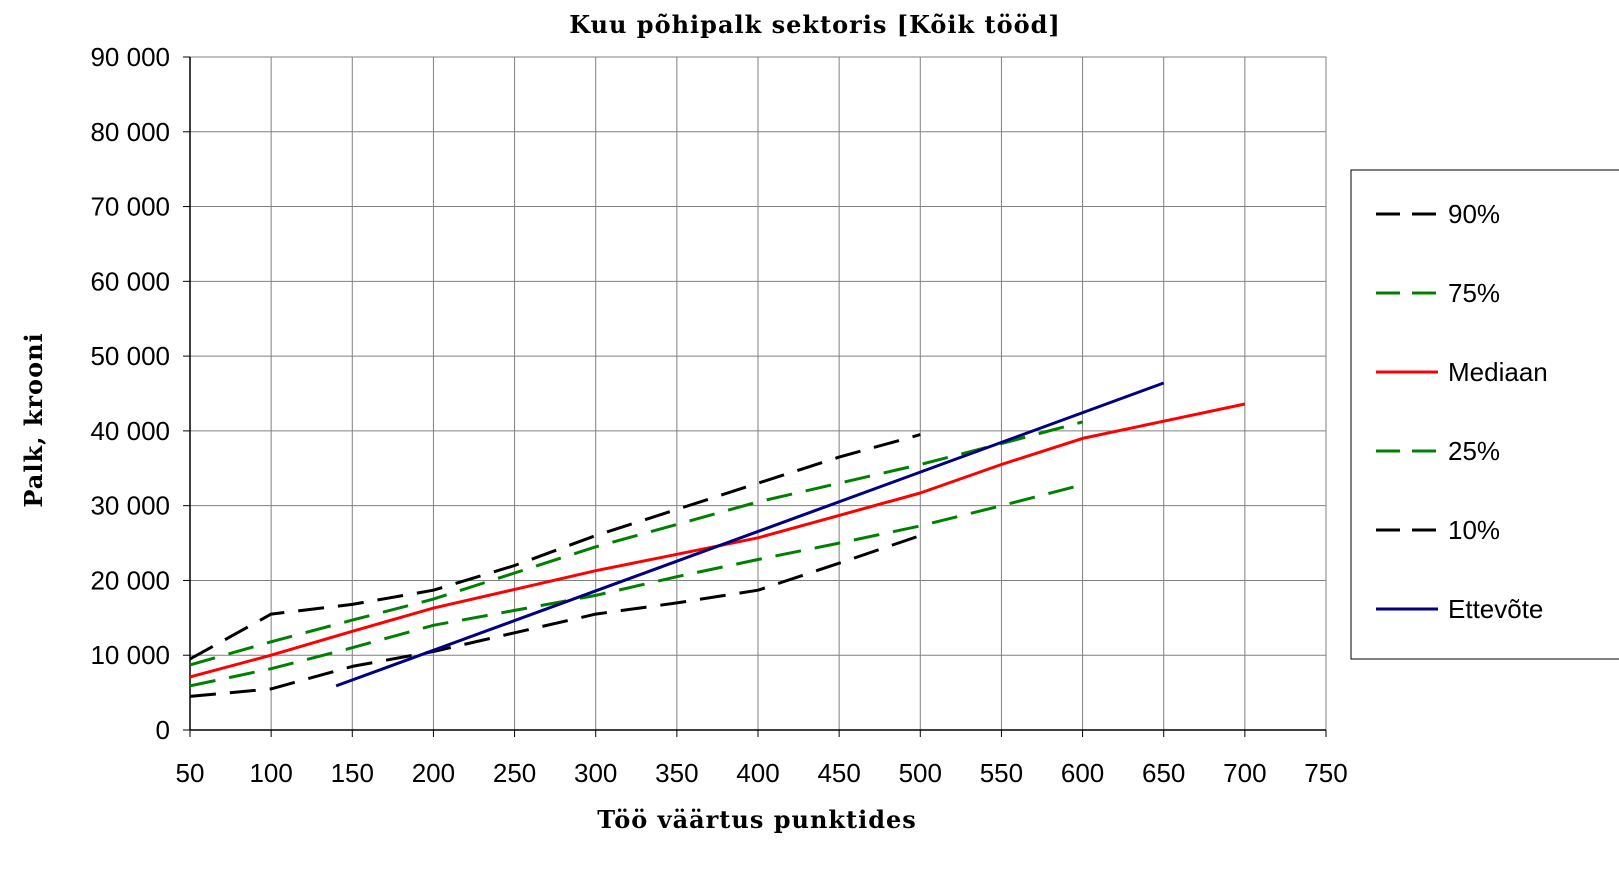 The width and height of the screenshot is (1619, 869). What do you see at coordinates (1474, 451) in the screenshot?
I see `legend-label-3: 25%` at bounding box center [1474, 451].